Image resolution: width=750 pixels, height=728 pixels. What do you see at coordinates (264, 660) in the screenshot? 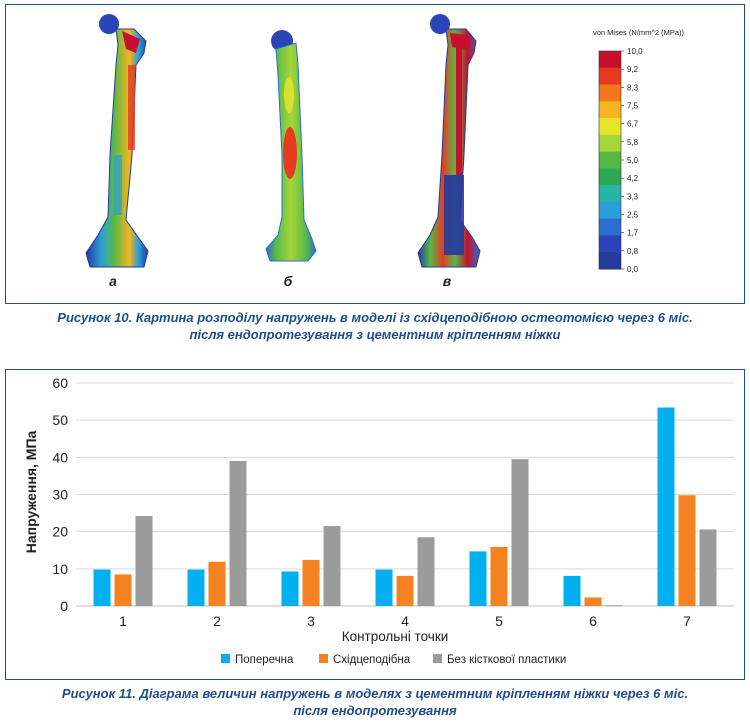
I see `legend-label: Поперечна` at bounding box center [264, 660].